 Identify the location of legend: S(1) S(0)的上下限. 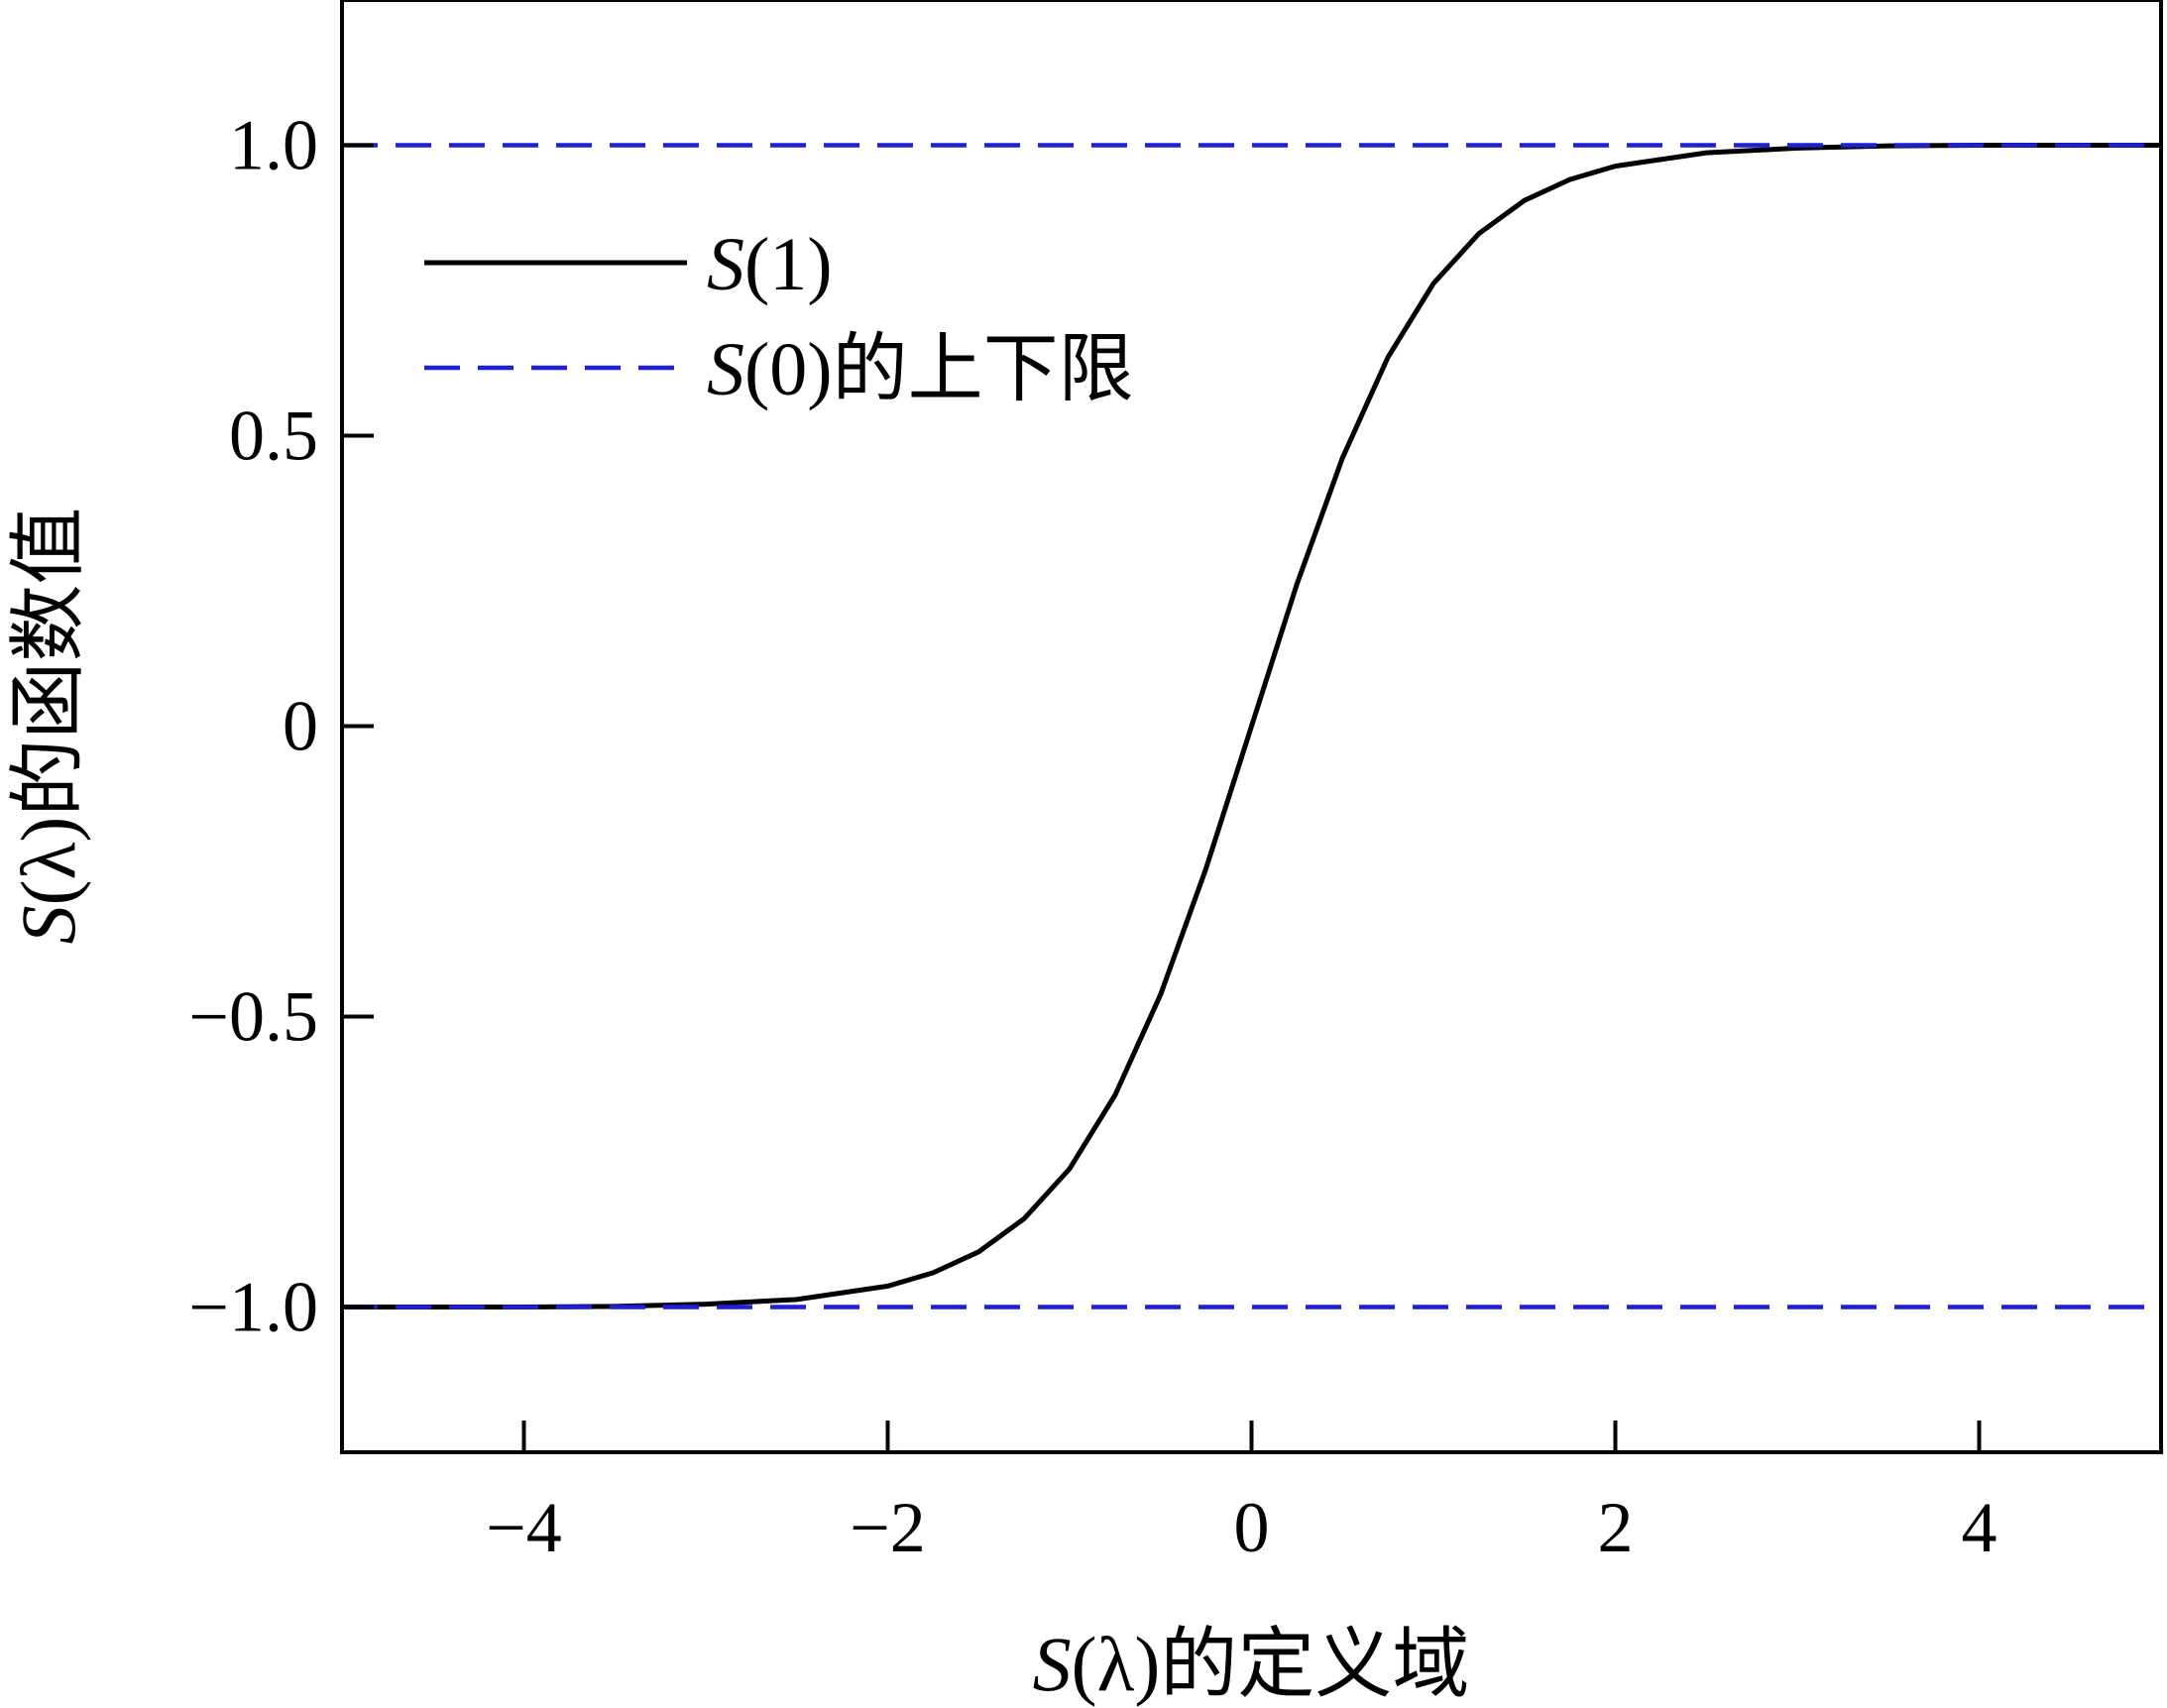
(779, 317).